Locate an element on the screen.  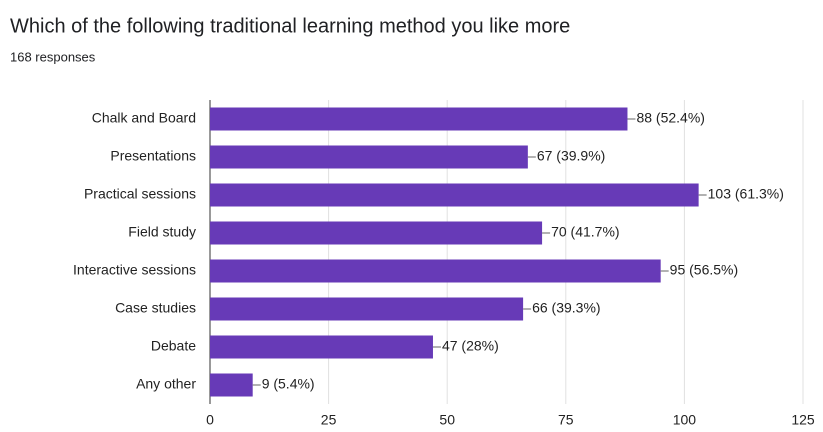
y-tick-label: Presentations is located at coordinates (153, 156).